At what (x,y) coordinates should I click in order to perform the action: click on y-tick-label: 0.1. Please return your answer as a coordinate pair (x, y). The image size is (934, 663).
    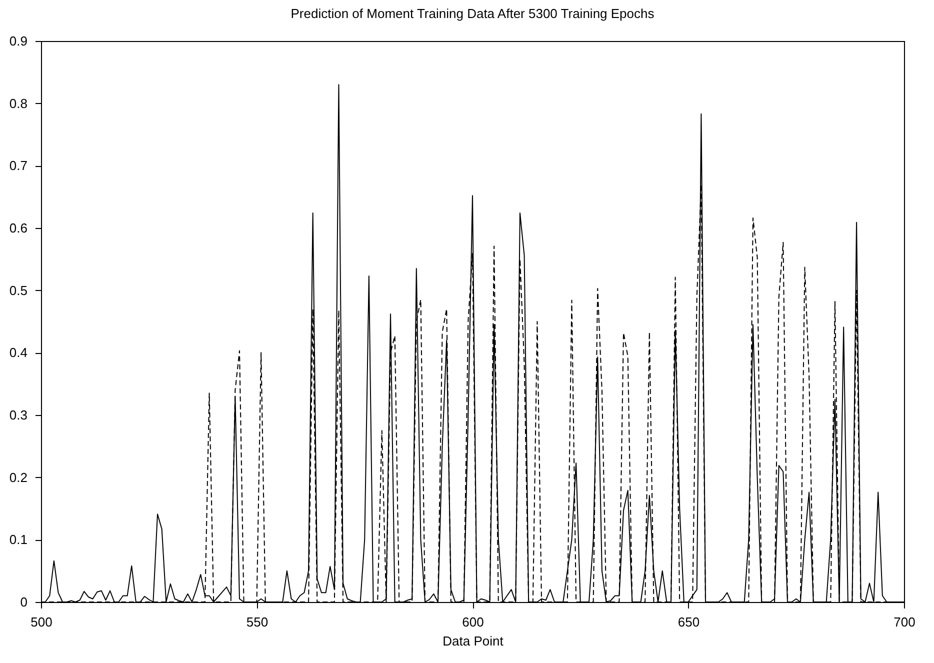
    Looking at the image, I should click on (18, 540).